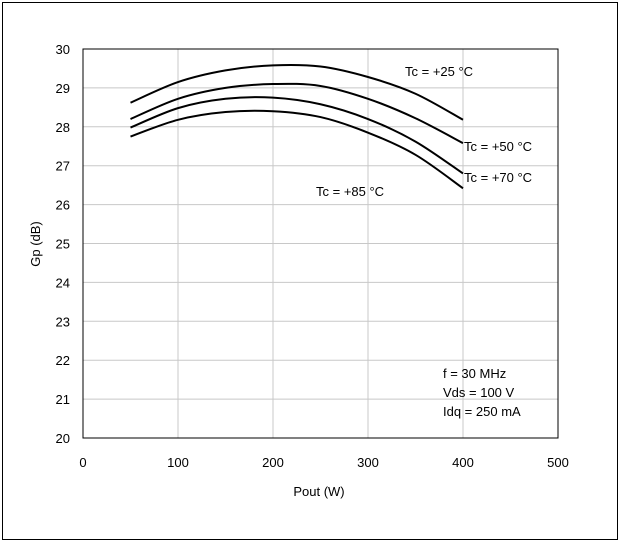 This screenshot has height=544, width=622. What do you see at coordinates (63, 166) in the screenshot?
I see `y-tick-label: 27` at bounding box center [63, 166].